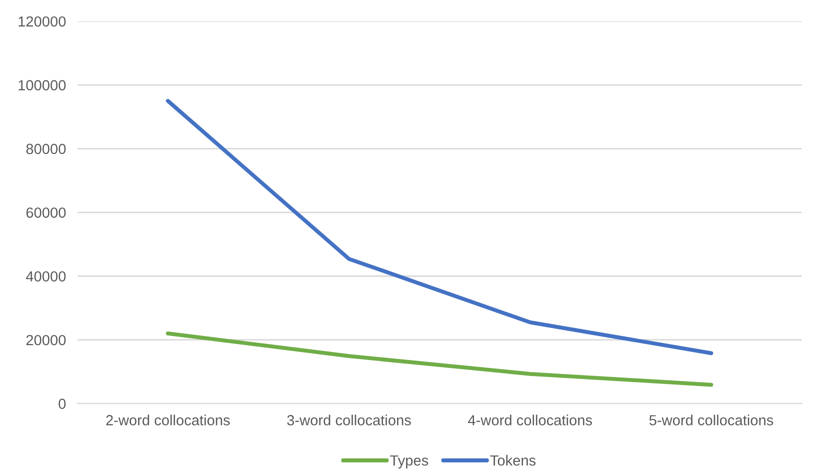 The height and width of the screenshot is (472, 814). What do you see at coordinates (62, 403) in the screenshot?
I see `y-tick-label: 0` at bounding box center [62, 403].